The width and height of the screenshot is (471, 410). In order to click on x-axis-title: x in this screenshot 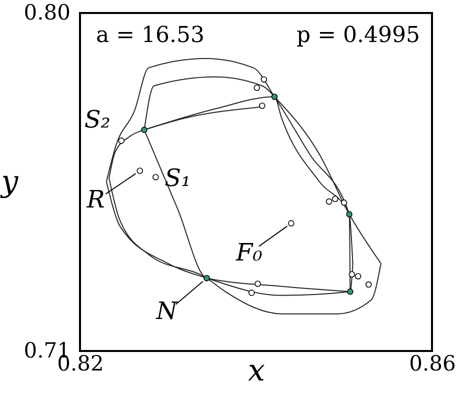, I will do `click(257, 371)`.